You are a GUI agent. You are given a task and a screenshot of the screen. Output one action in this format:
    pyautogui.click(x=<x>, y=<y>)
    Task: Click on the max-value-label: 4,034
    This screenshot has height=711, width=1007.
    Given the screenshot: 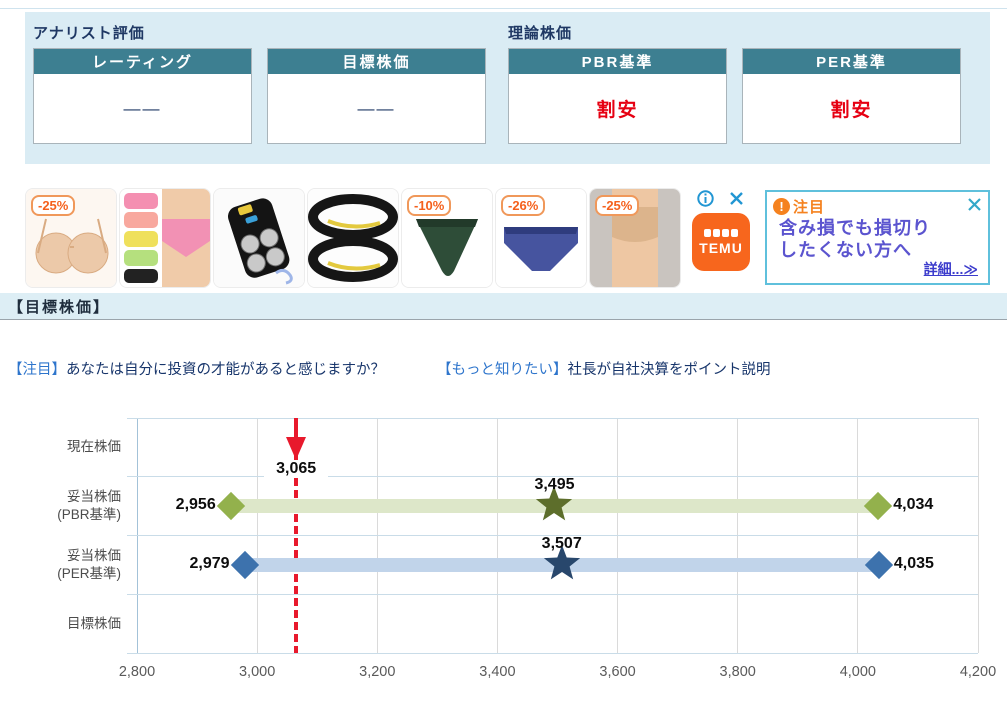 What is the action you would take?
    pyautogui.click(x=913, y=505)
    